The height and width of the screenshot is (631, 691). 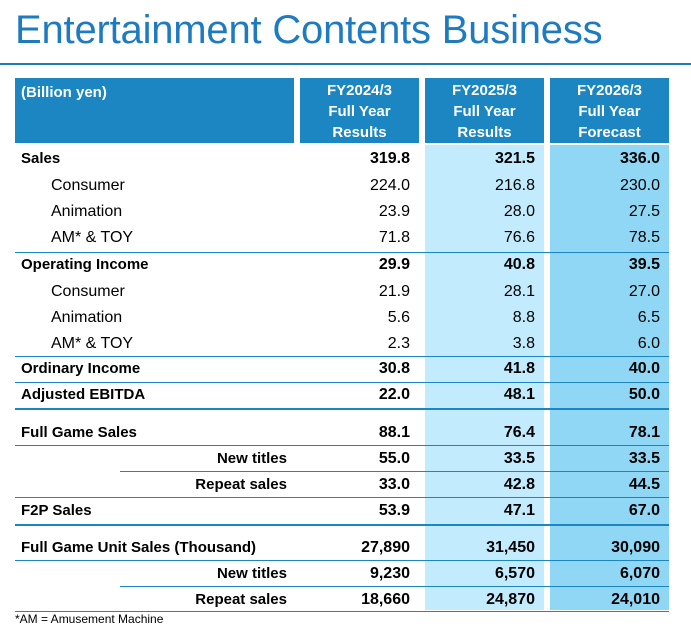 What do you see at coordinates (342, 159) in the screenshot?
I see `table-row-sales: Sales 319.8 321.5 336.0` at bounding box center [342, 159].